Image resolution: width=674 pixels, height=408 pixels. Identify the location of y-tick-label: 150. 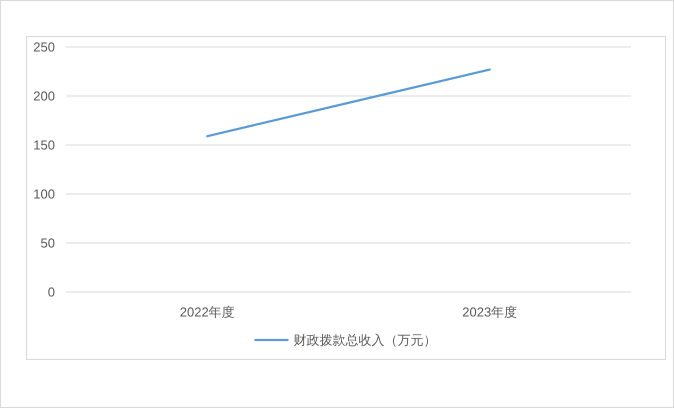
(44, 145).